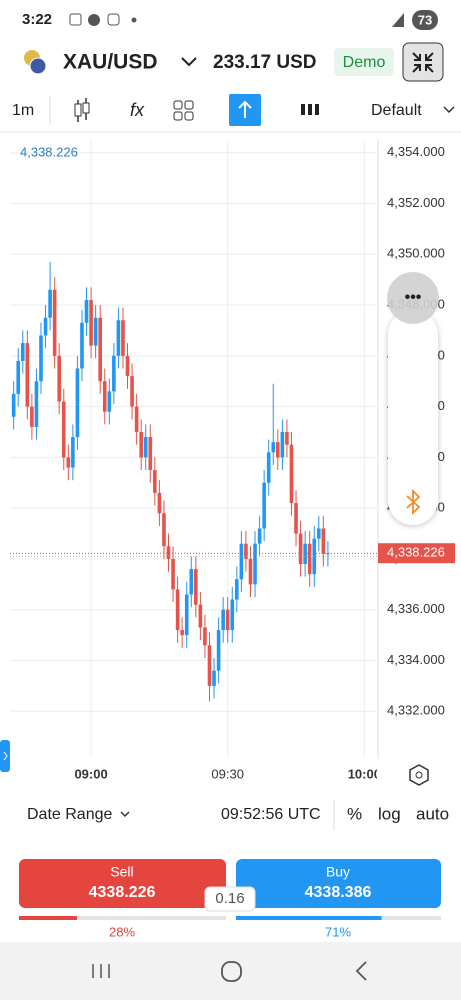 This screenshot has width=461, height=1000. Describe the element at coordinates (122, 892) in the screenshot. I see `sell-price: 4338.226` at that location.